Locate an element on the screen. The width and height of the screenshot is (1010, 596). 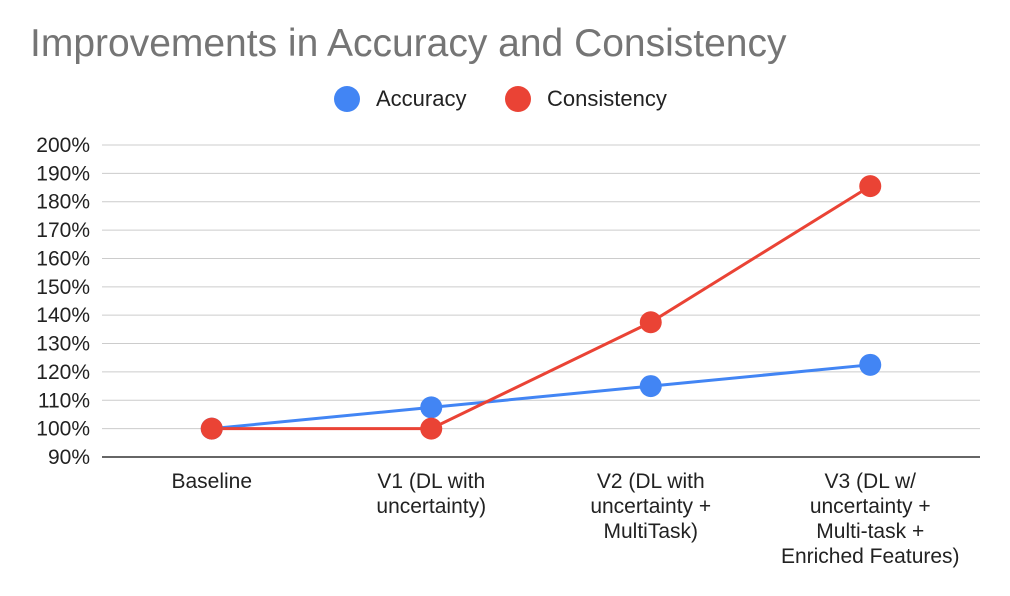
legend: Accuracy Consistency is located at coordinates (505, 101).